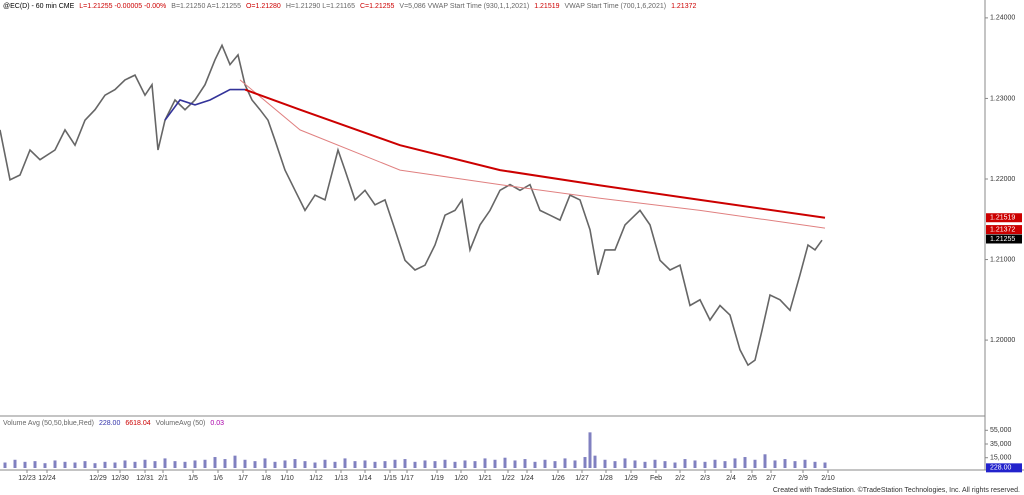  I want to click on x-tick-label: 12/30, so click(120, 478).